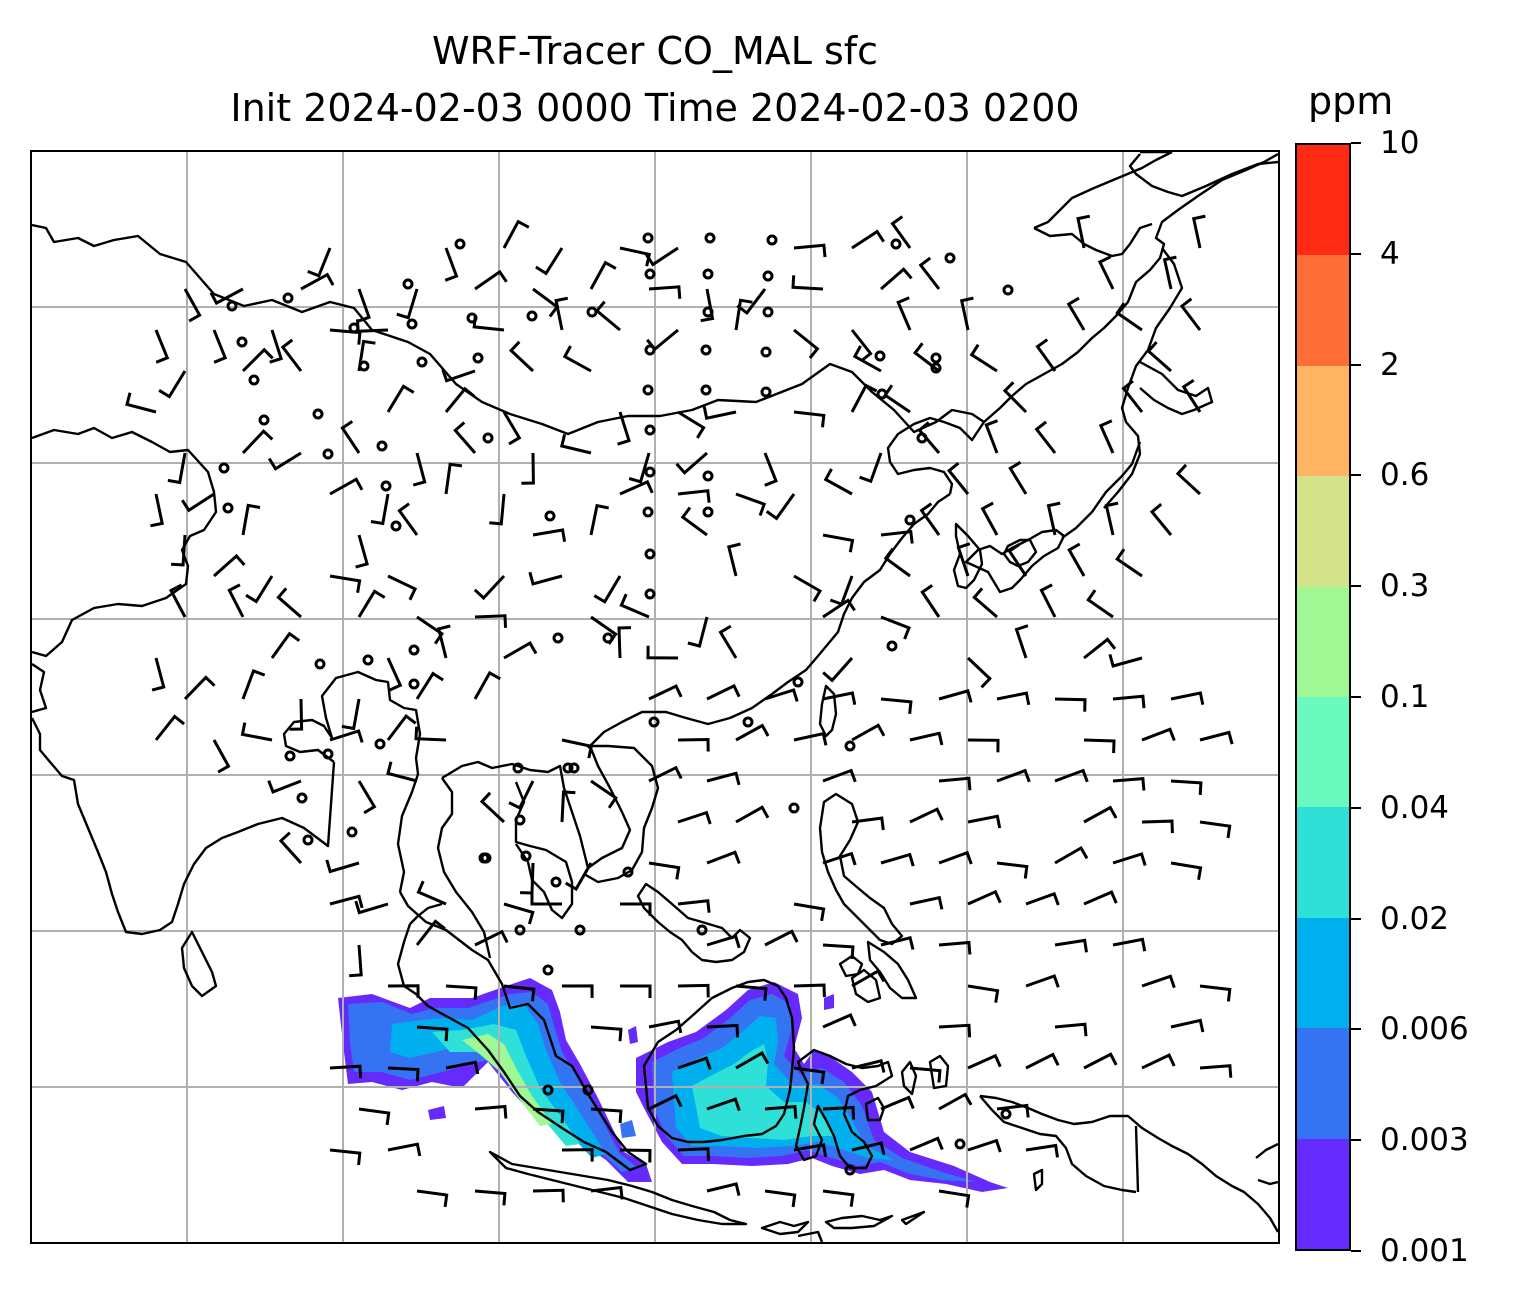 This screenshot has width=1528, height=1306. I want to click on tracer-plume, so click(673, 1085).